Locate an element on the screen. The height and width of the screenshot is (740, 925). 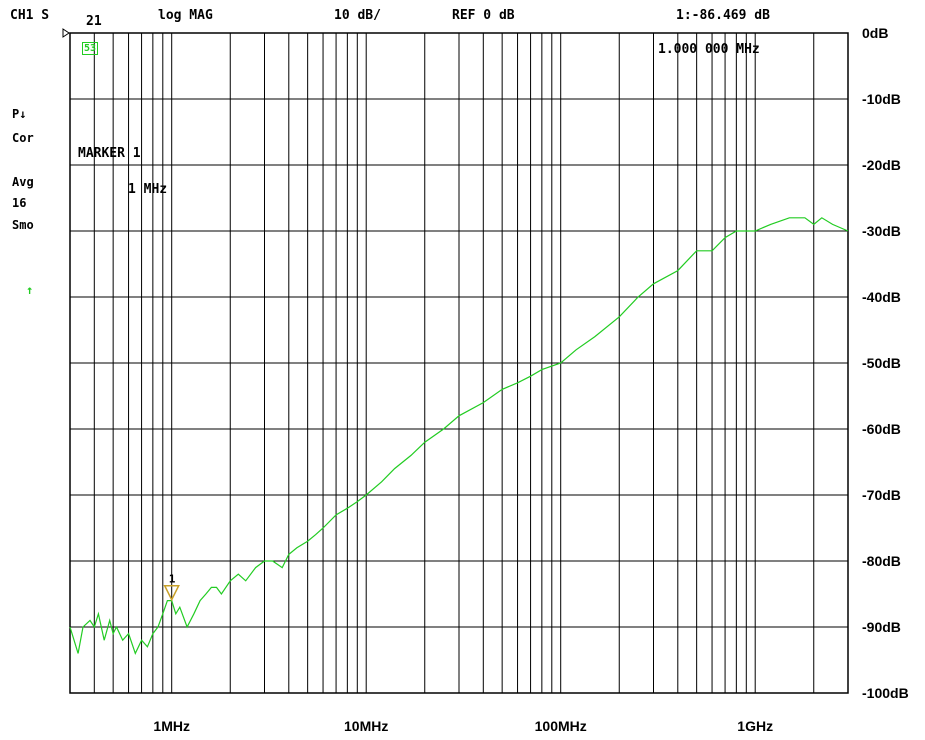
param-label: 21 is located at coordinates (94, 21).